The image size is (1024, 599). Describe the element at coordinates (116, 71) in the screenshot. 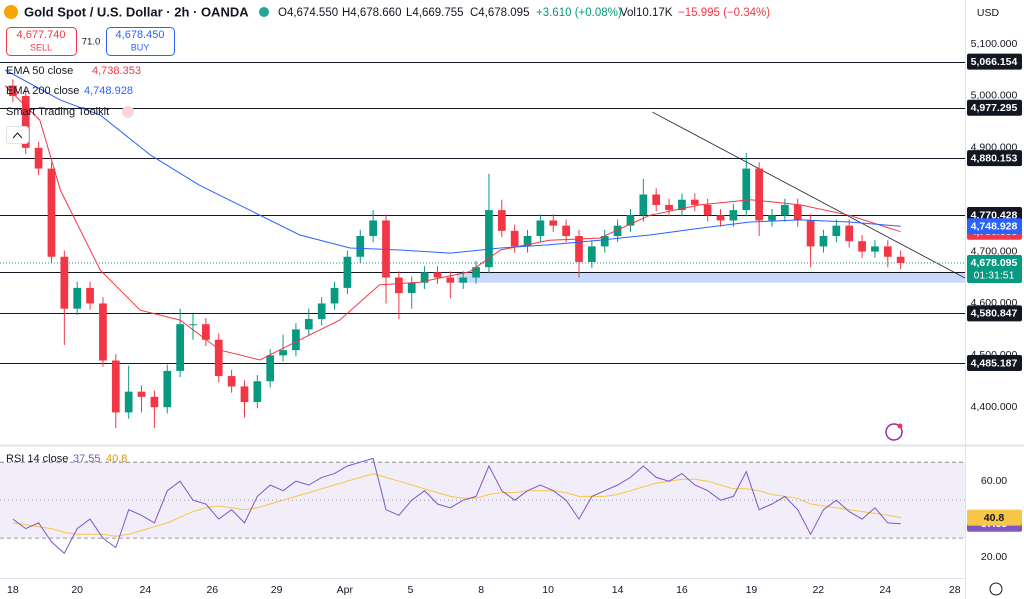

I see `indicator-value: 4,738.353` at that location.